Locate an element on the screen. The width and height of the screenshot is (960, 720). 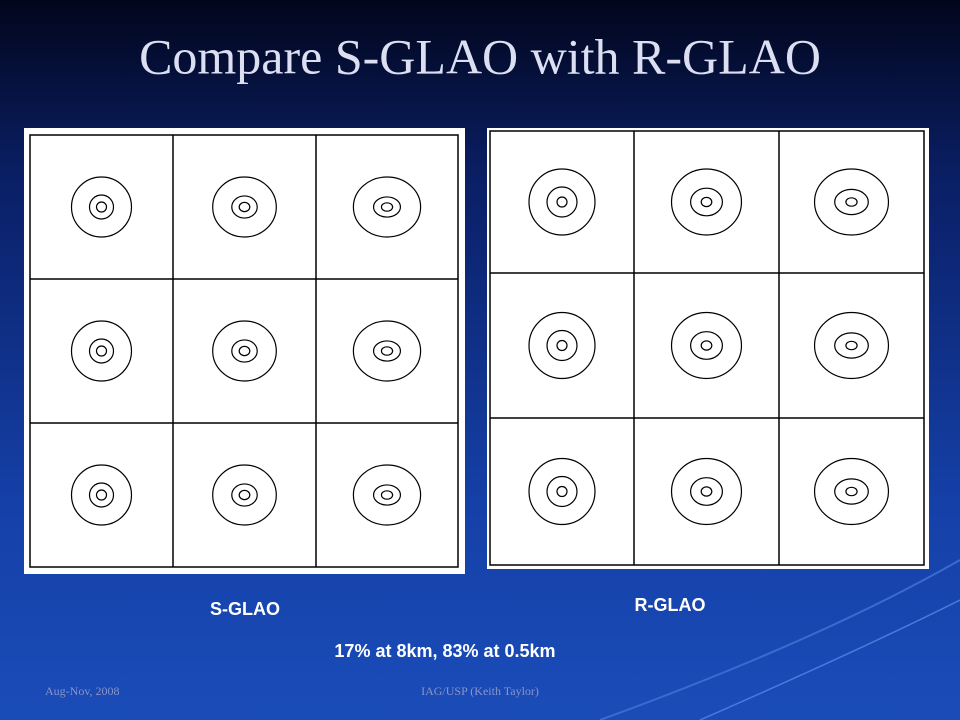
slide-title: Compare S-GLAO with R-GLAO is located at coordinates (480, 56).